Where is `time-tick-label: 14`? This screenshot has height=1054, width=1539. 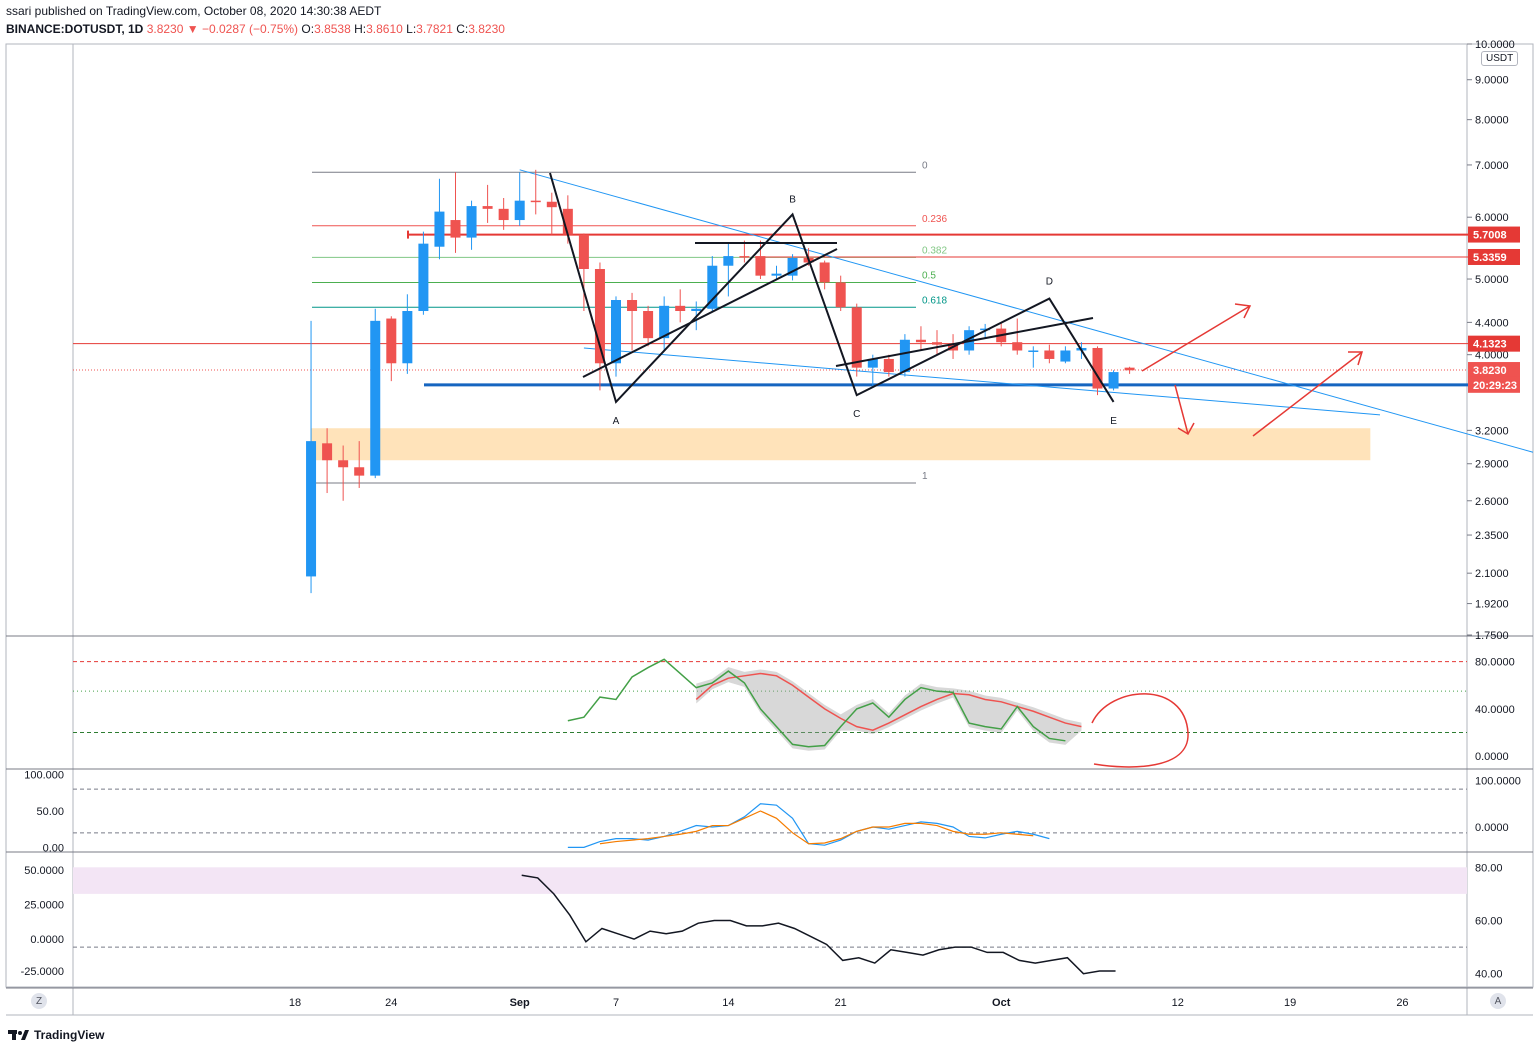 time-tick-label: 14 is located at coordinates (728, 1003).